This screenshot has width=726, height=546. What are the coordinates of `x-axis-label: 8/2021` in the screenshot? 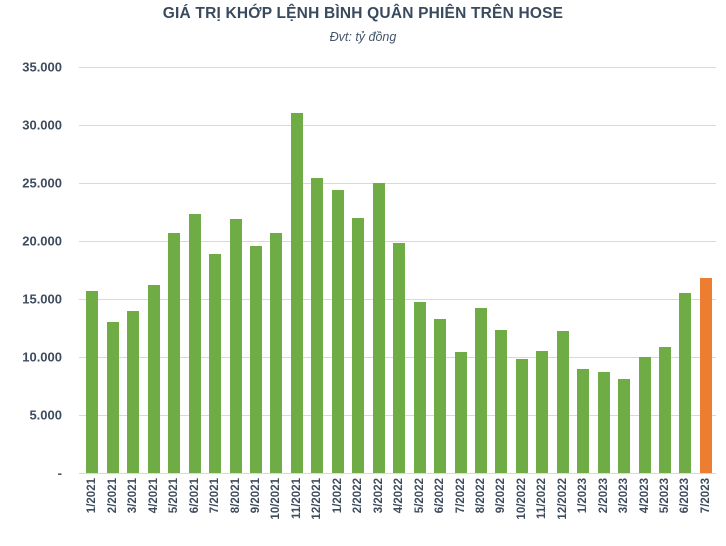 It's located at (235, 496).